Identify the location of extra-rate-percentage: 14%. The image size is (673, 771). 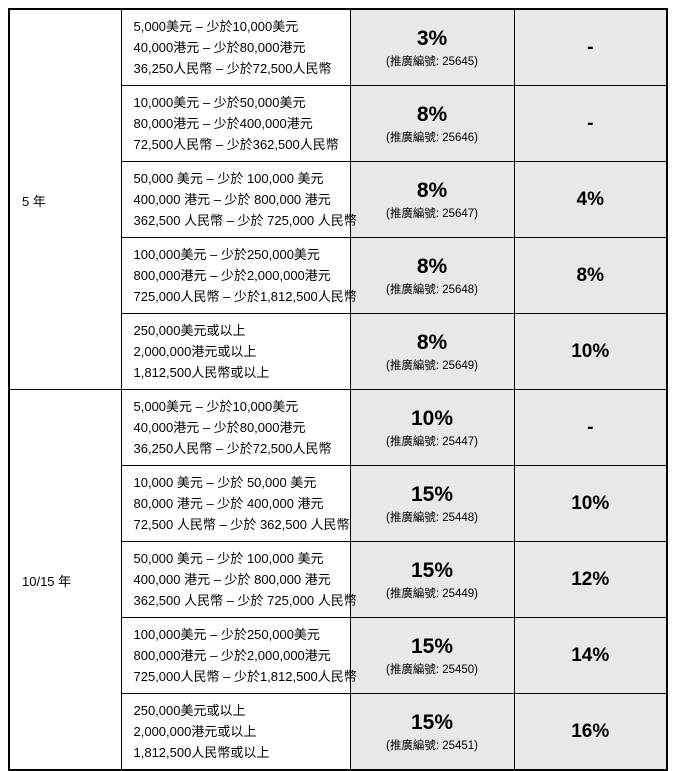
(590, 655).